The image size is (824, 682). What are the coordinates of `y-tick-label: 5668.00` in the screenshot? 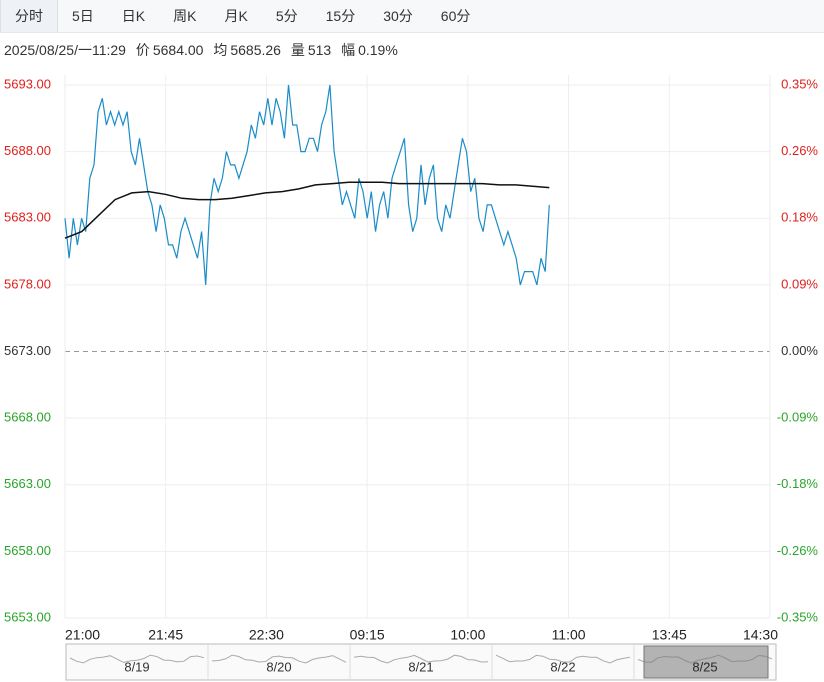 It's located at (27, 417).